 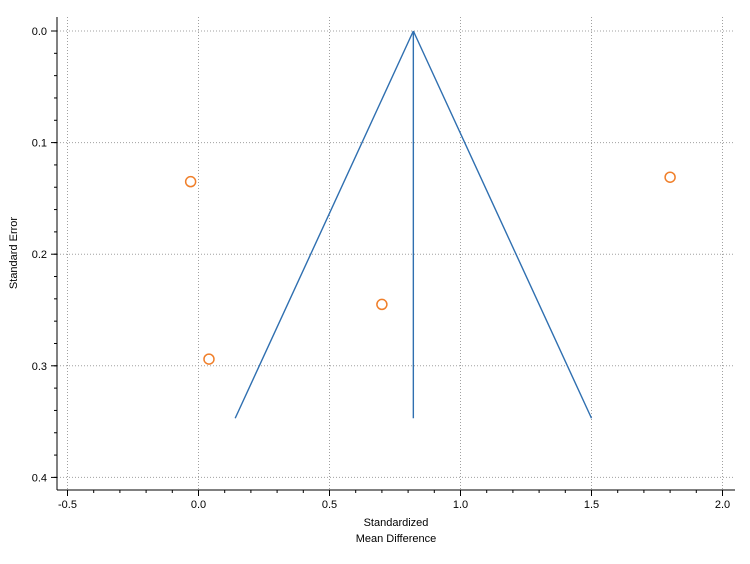 I want to click on y-tick-label: 0.4, so click(x=39, y=478).